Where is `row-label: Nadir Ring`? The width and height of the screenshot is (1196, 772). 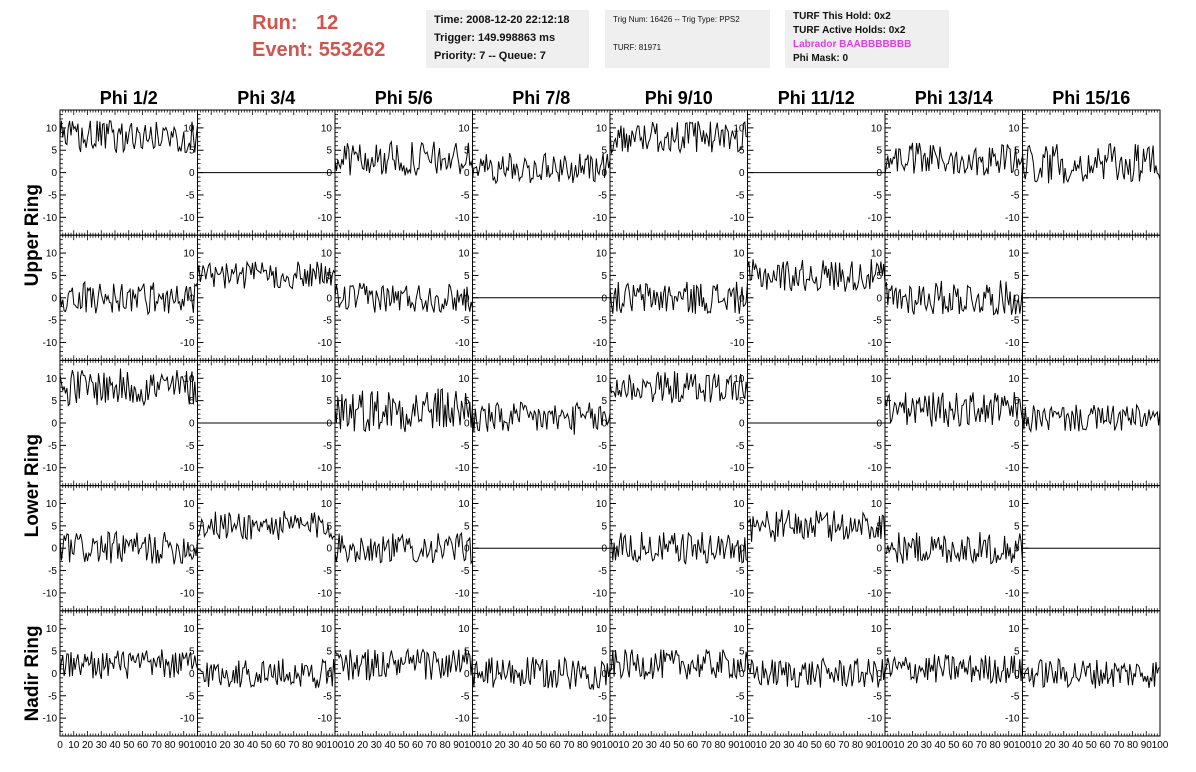 row-label: Nadir Ring is located at coordinates (32, 673).